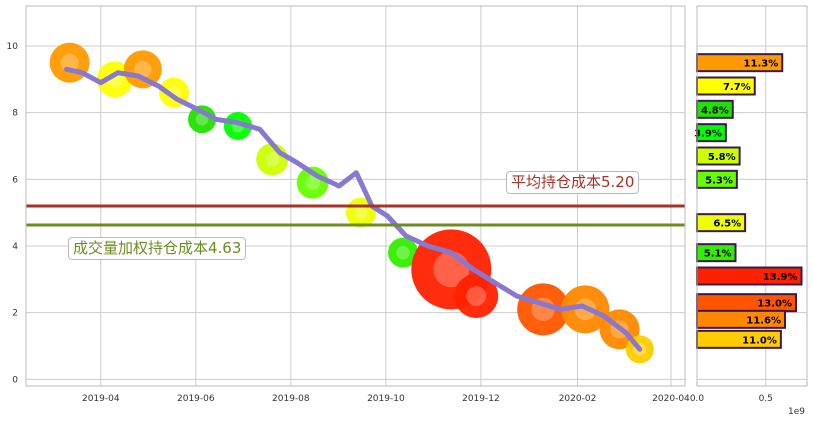  Describe the element at coordinates (291, 399) in the screenshot. I see `main-x-tick-label: 2019-08` at that location.